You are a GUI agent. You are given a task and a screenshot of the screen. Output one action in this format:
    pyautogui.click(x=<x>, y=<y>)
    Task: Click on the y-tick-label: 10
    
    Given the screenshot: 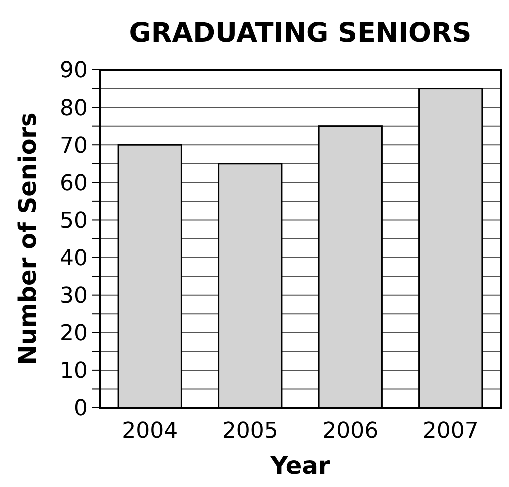 What is the action you would take?
    pyautogui.click(x=74, y=371)
    